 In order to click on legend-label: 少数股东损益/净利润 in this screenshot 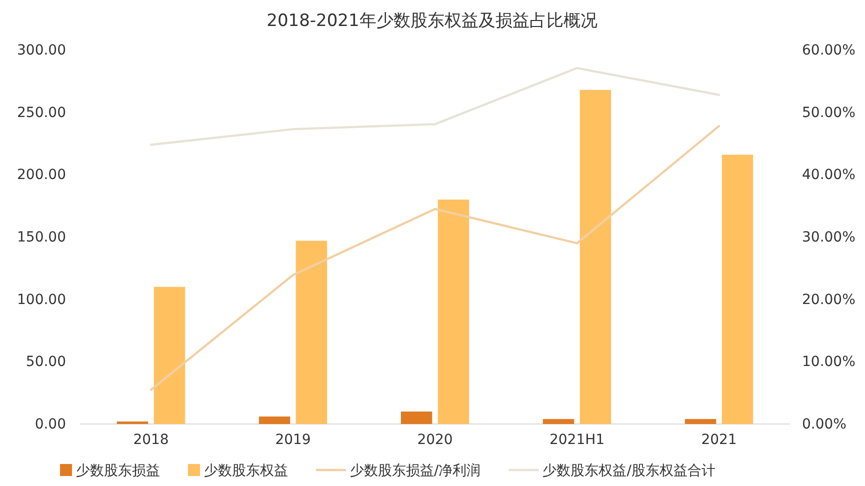, I will do `click(415, 471)`.